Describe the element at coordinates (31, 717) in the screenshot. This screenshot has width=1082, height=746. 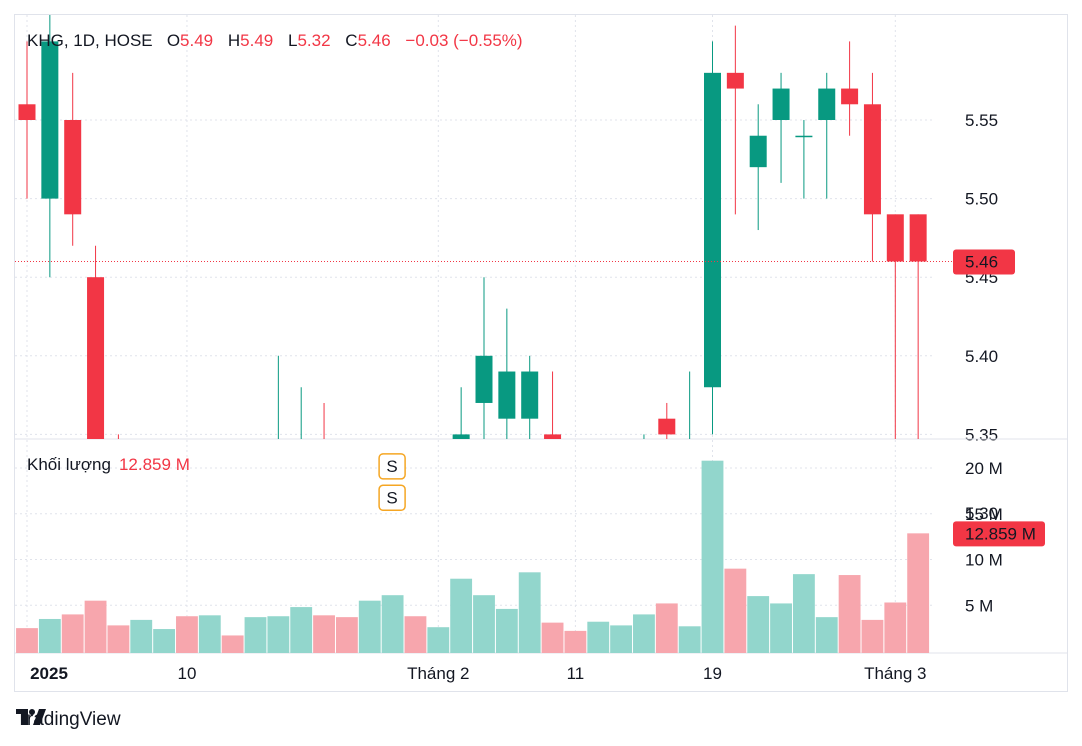
I see `tradingview-logo-icon` at that location.